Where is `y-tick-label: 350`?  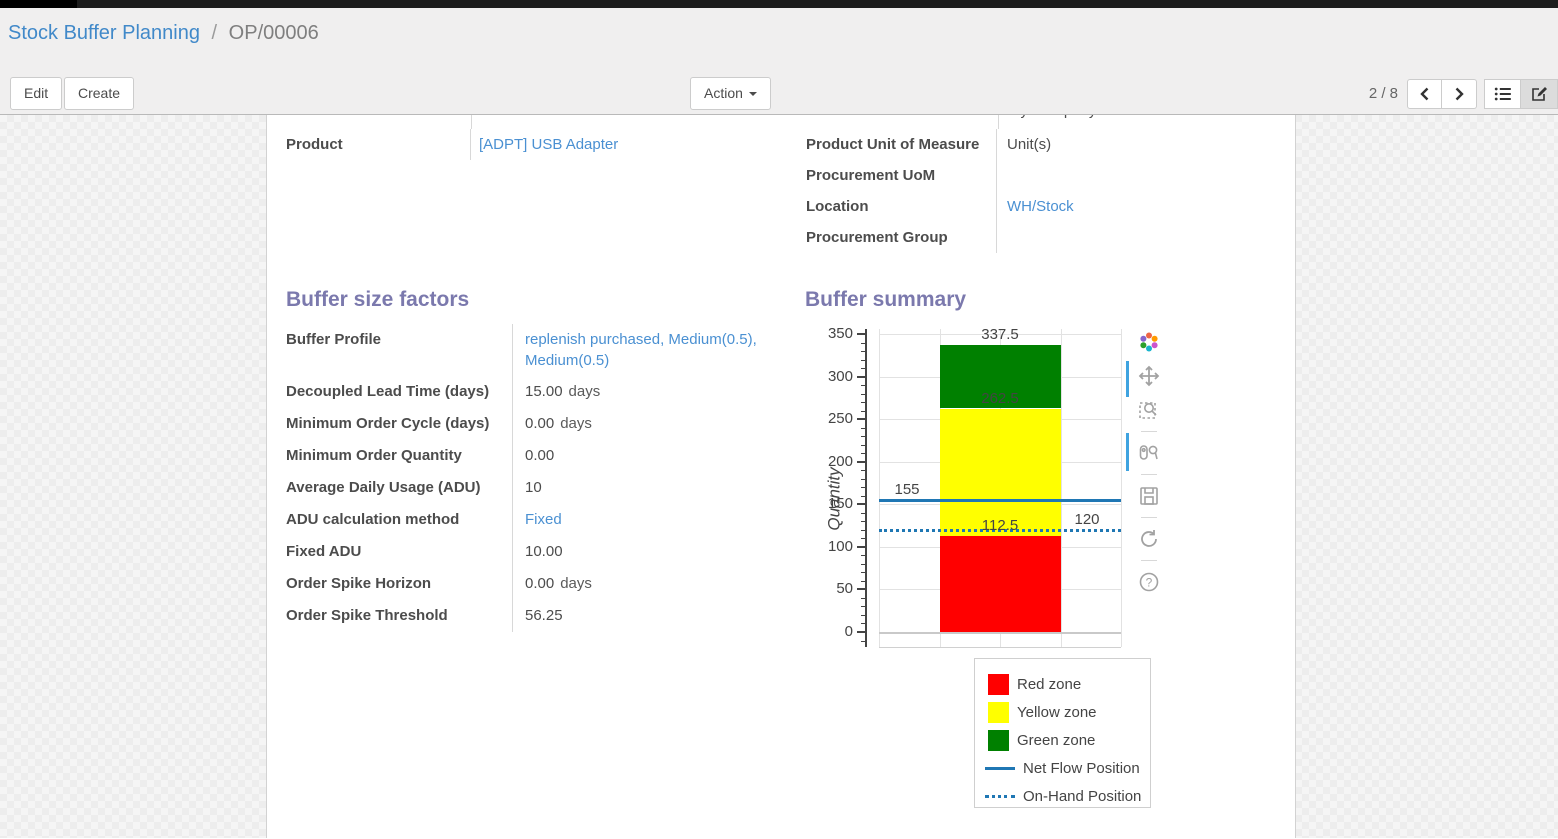 y-tick-label: 350 is located at coordinates (840, 333).